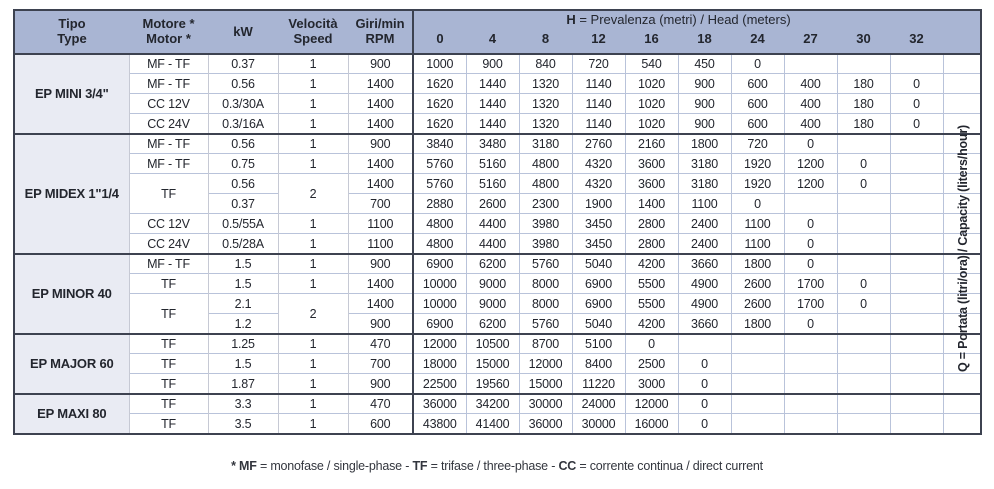 This screenshot has height=489, width=994. What do you see at coordinates (242, 383) in the screenshot?
I see `kw-cell: 1.87` at bounding box center [242, 383].